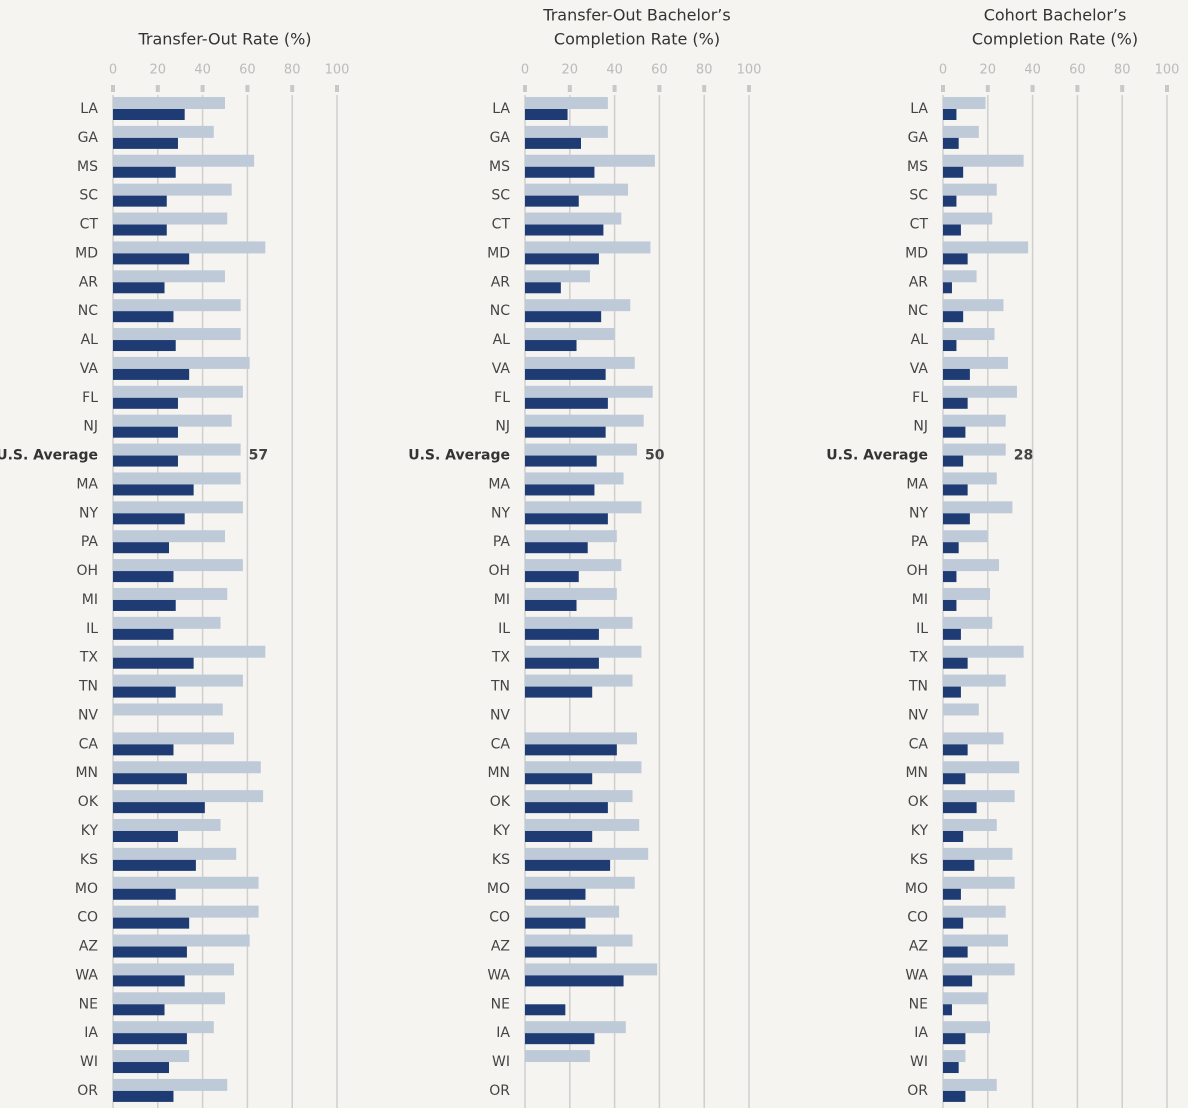 This screenshot has width=1188, height=1108. What do you see at coordinates (500, 687) in the screenshot?
I see `category-label: TN` at bounding box center [500, 687].